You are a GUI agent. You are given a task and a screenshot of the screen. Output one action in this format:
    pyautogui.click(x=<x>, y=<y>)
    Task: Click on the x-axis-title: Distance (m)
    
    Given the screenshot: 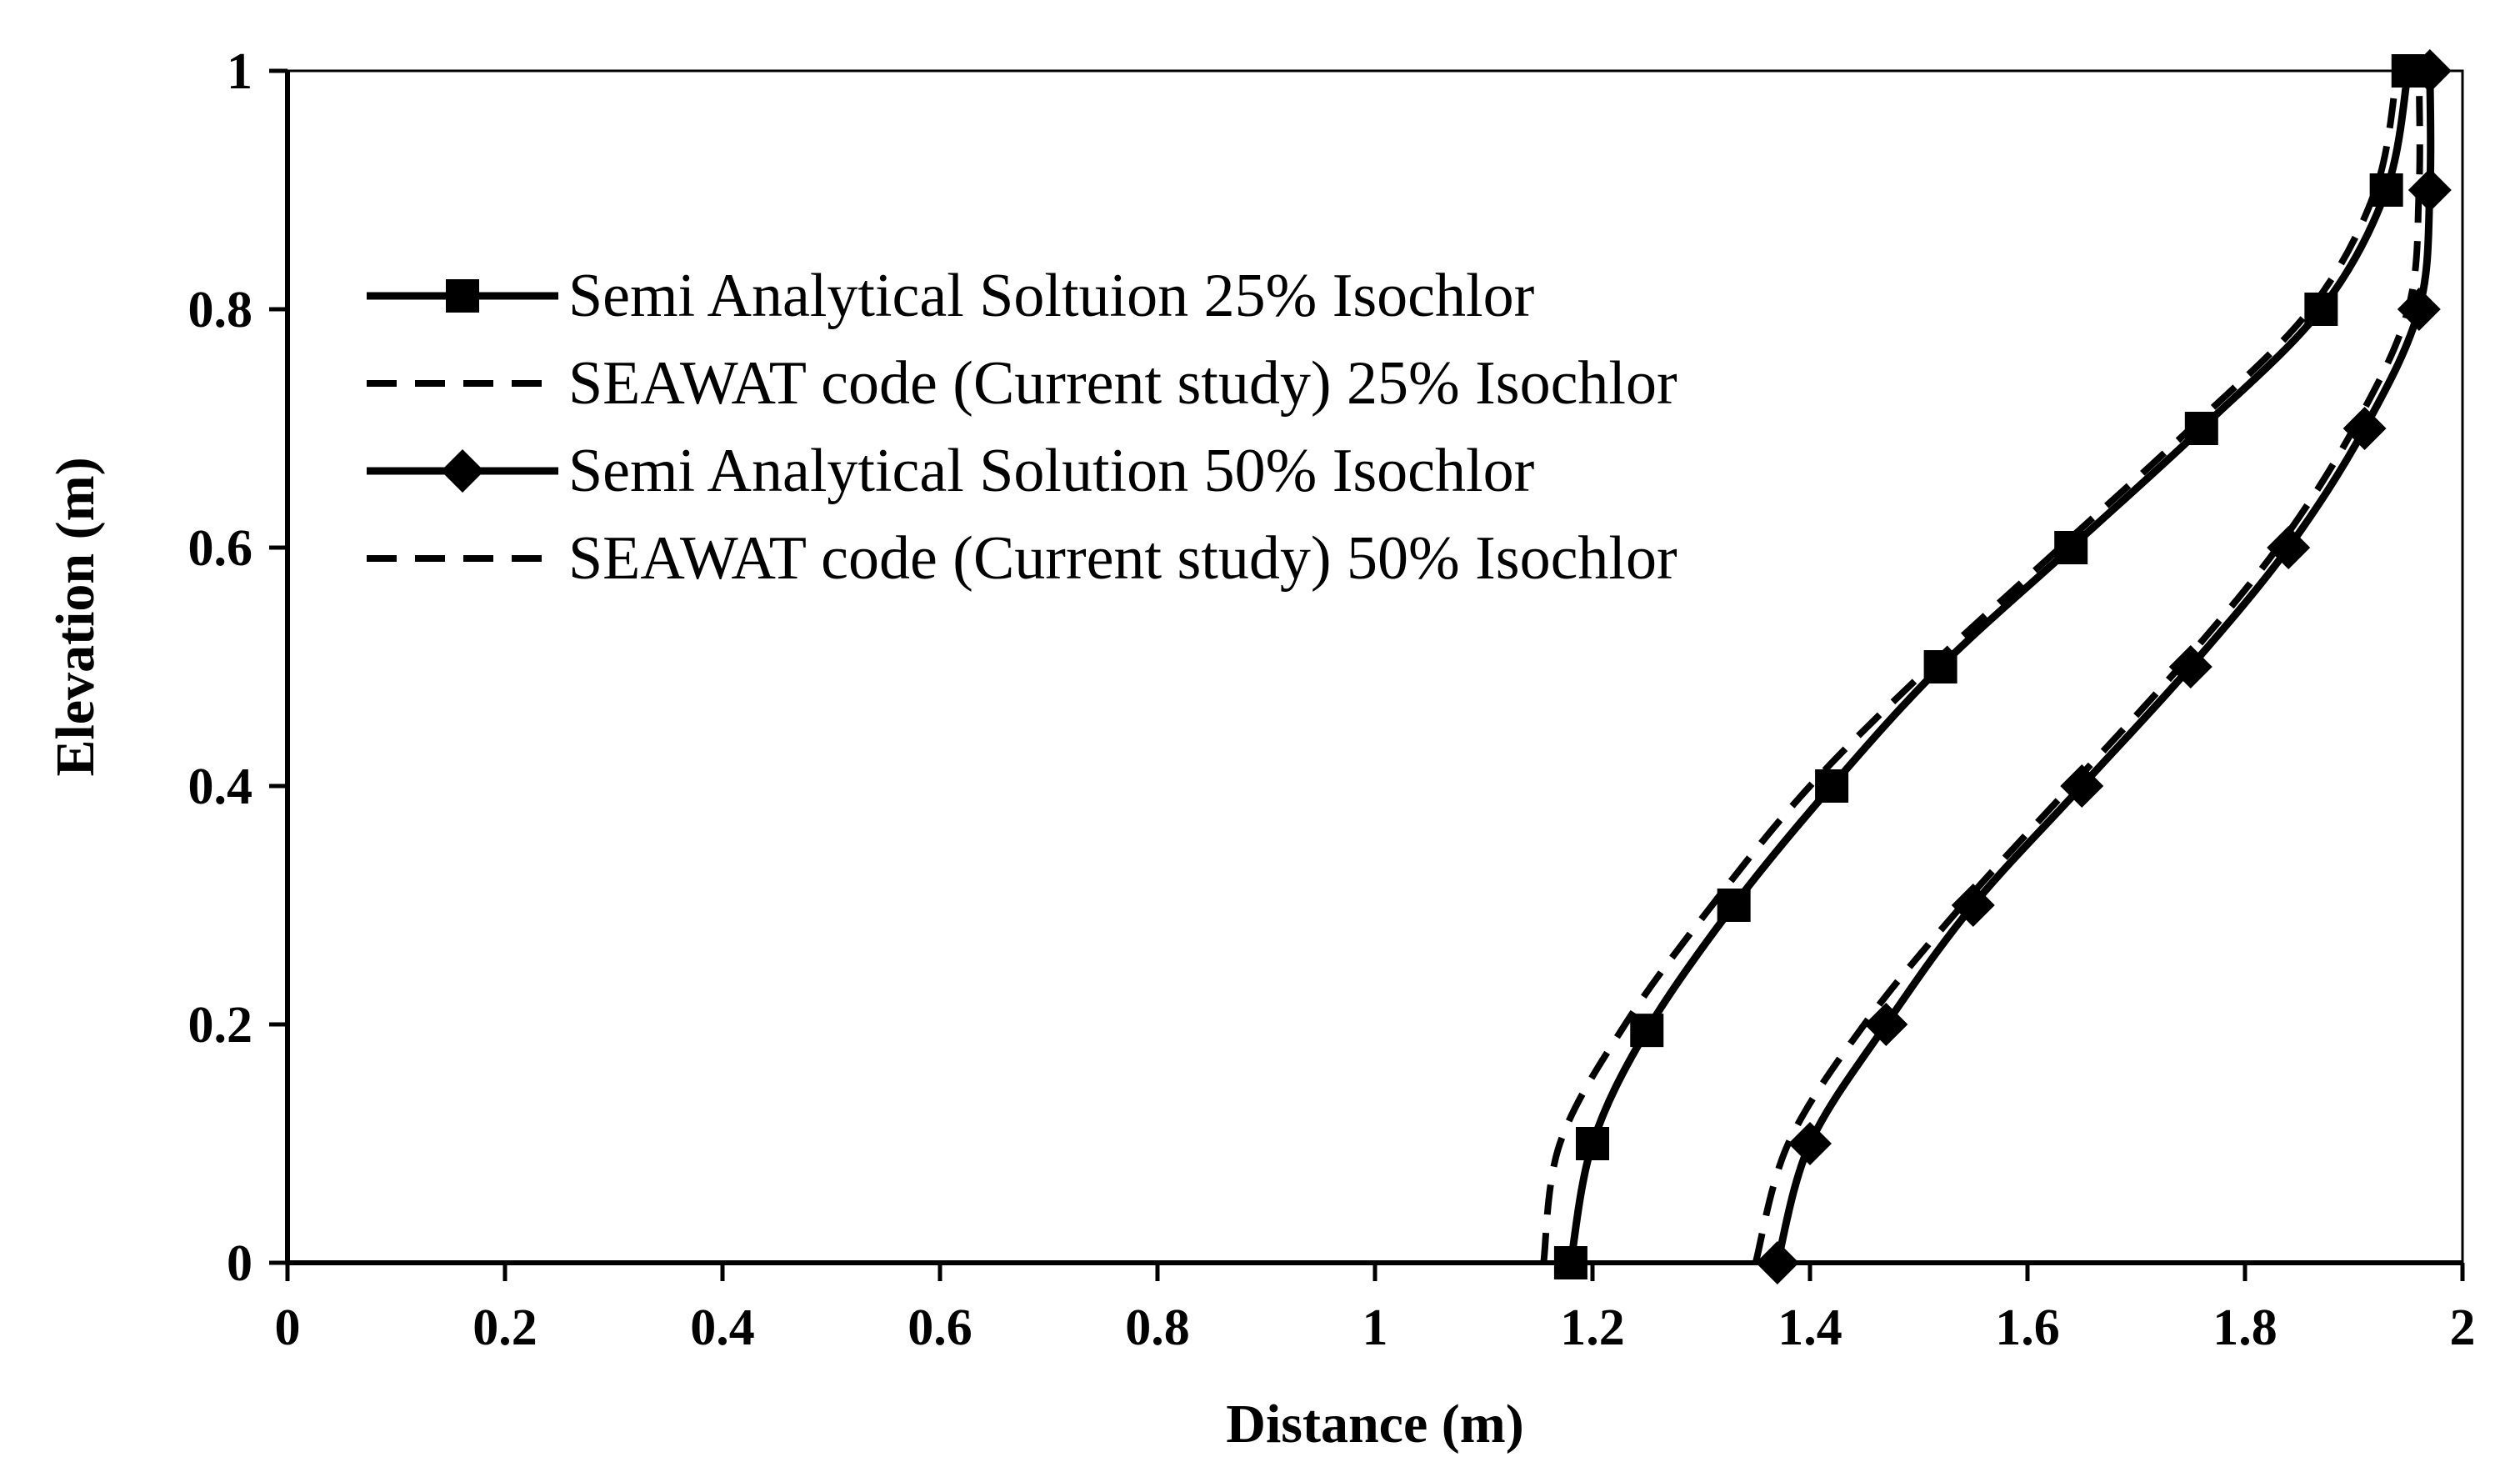 What is the action you would take?
    pyautogui.click(x=1374, y=1424)
    